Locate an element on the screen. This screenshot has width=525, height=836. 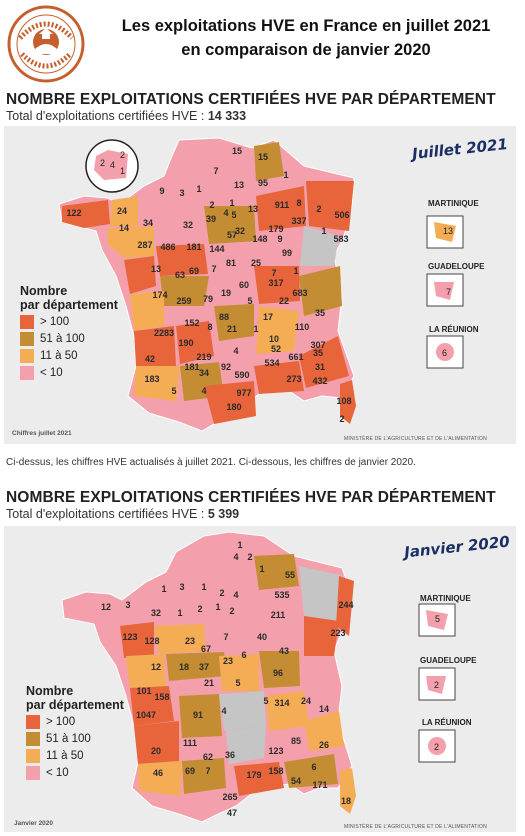
department-value-label: 211 is located at coordinates (278, 615).